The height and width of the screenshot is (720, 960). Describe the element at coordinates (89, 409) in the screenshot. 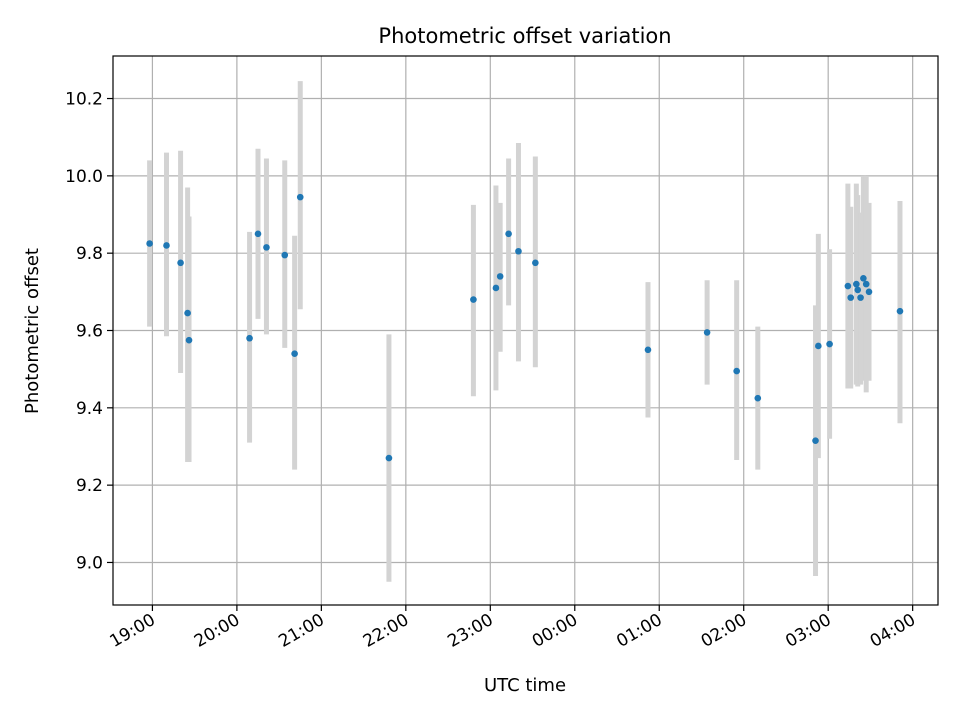

I see `y-tick-label: 9.4` at that location.